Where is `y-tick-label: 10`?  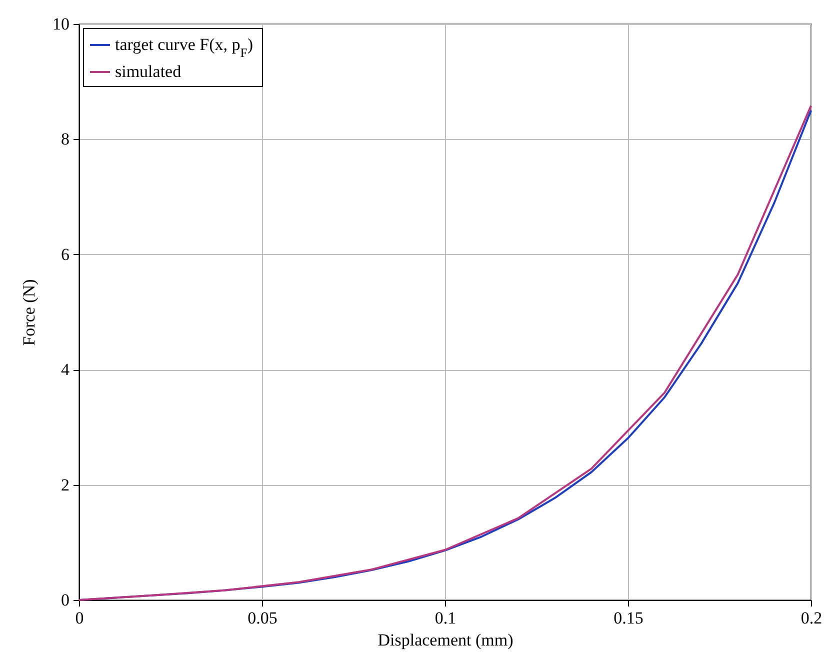 y-tick-label: 10 is located at coordinates (61, 24).